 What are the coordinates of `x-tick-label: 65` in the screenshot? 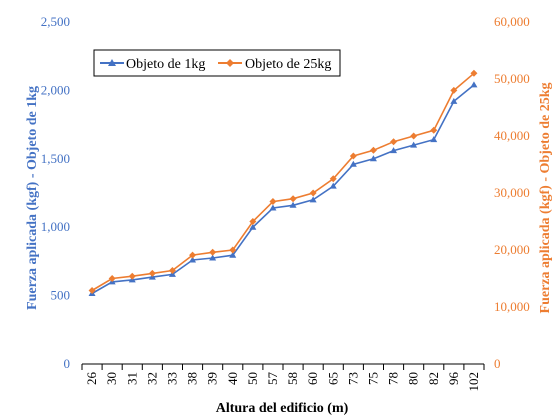 It's located at (332, 378).